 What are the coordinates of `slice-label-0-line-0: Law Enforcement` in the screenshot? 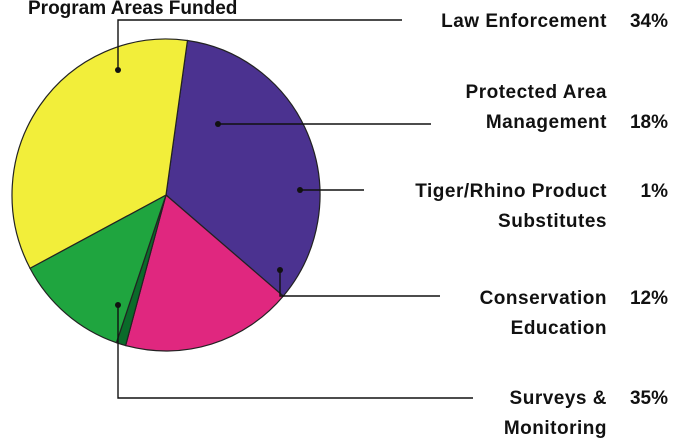 It's located at (524, 21).